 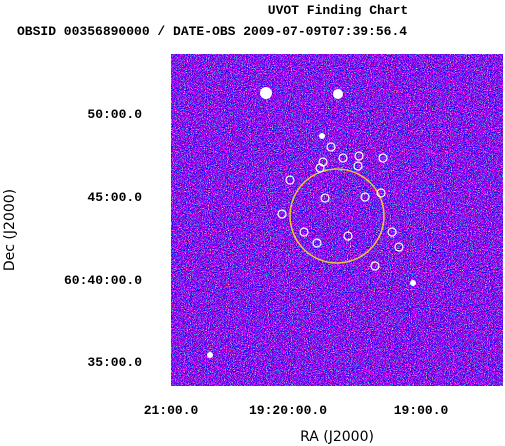 What do you see at coordinates (103, 280) in the screenshot?
I see `y-tick-label: 60:40:00.0` at bounding box center [103, 280].